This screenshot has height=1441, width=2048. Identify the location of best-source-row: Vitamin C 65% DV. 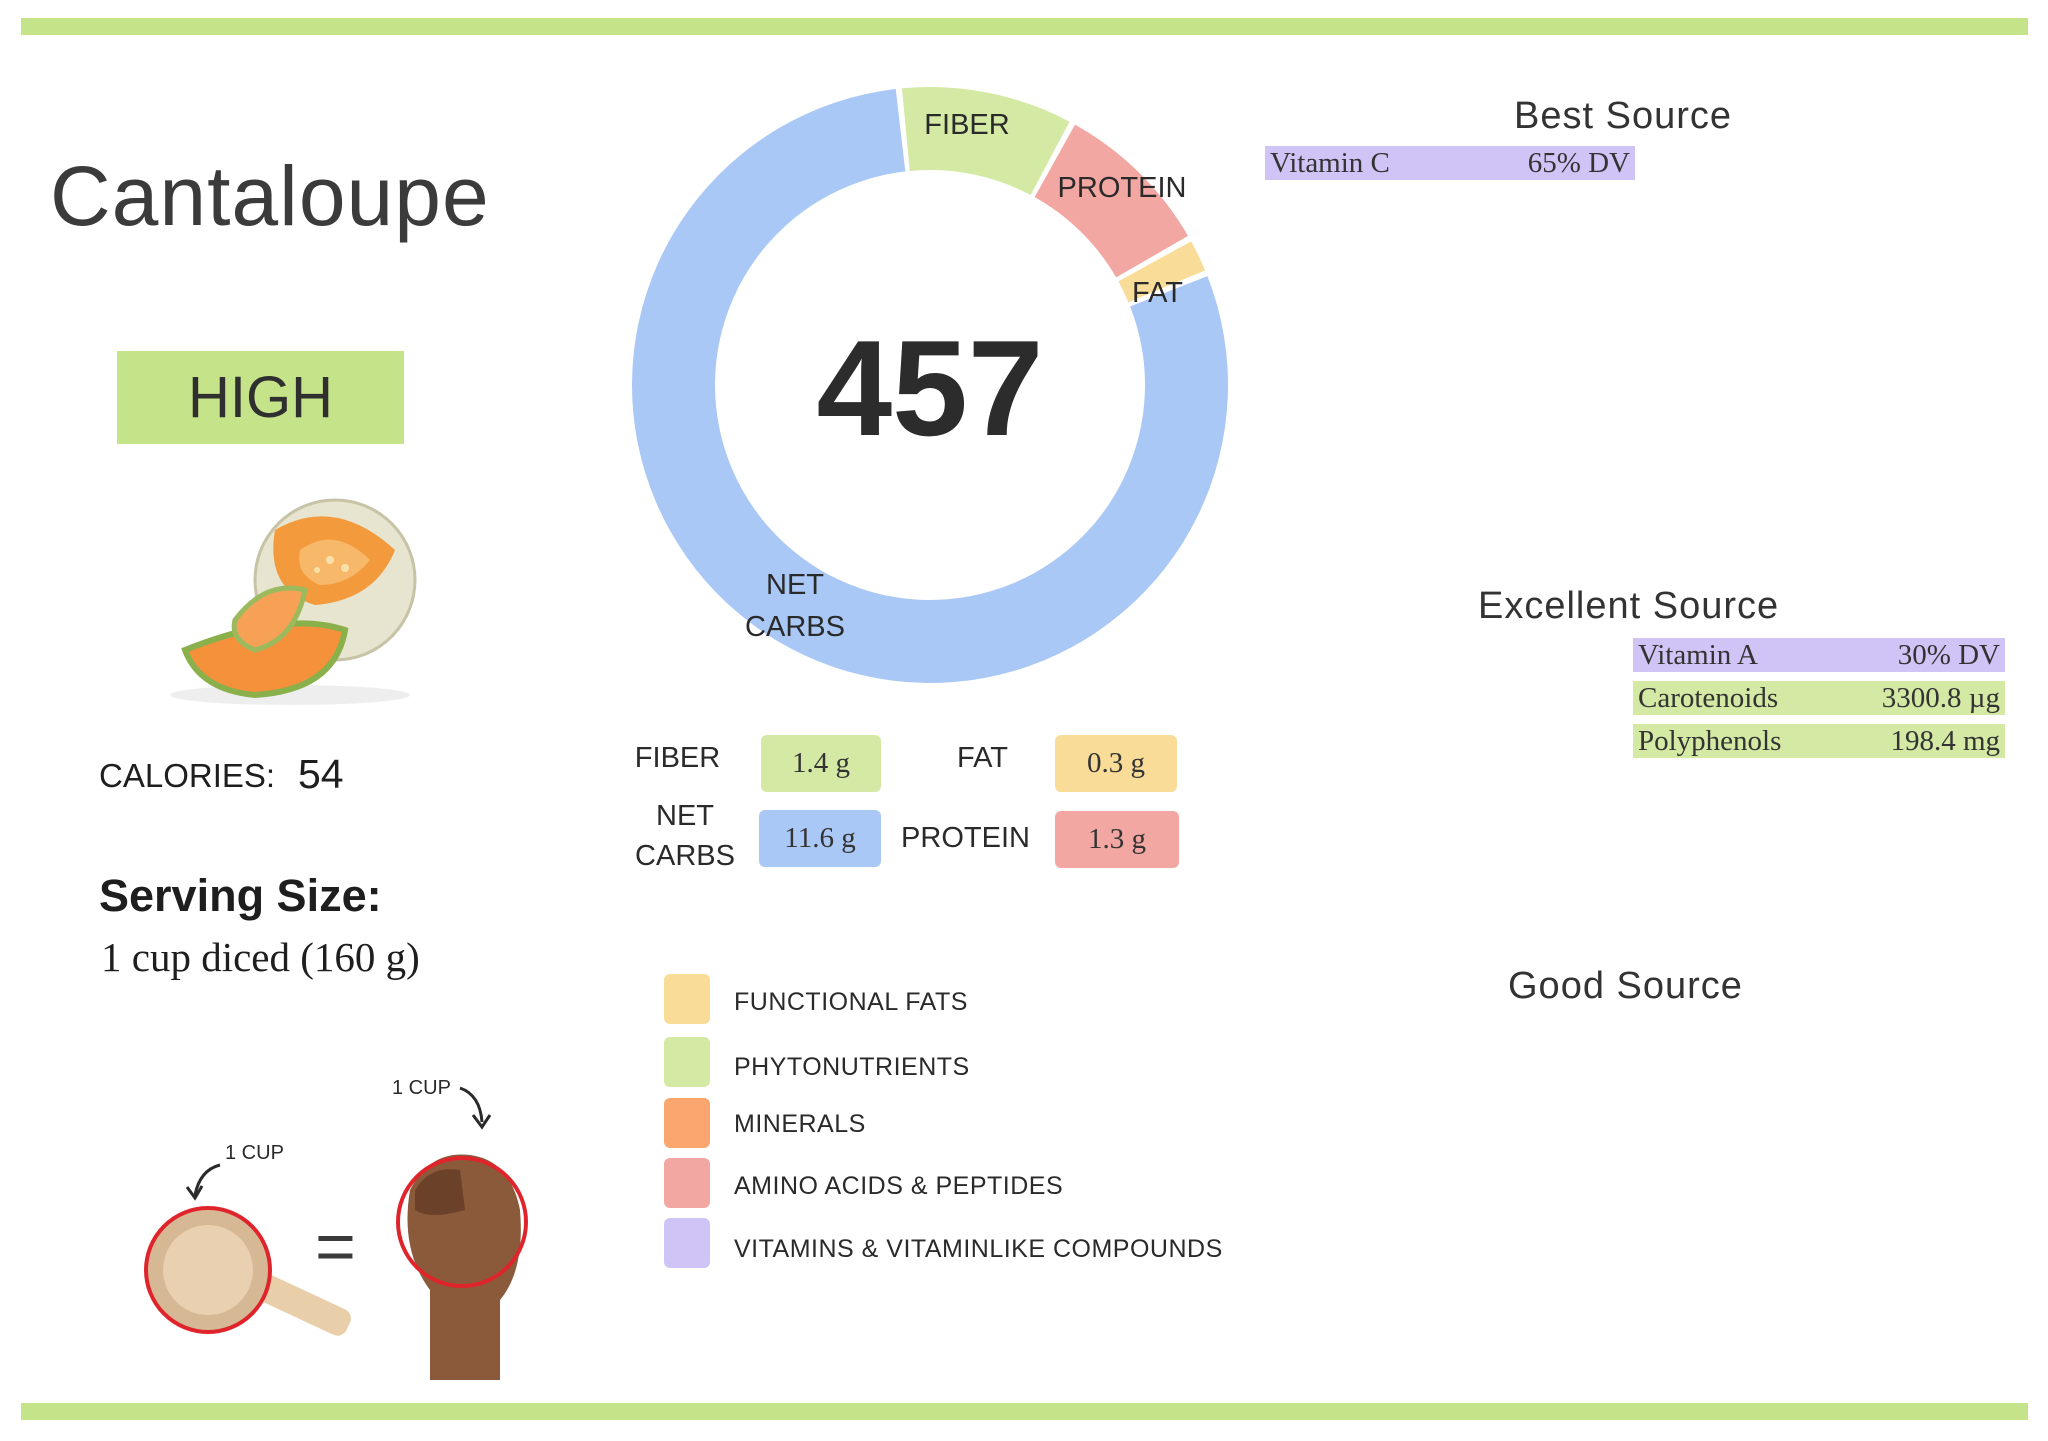
(1450, 163).